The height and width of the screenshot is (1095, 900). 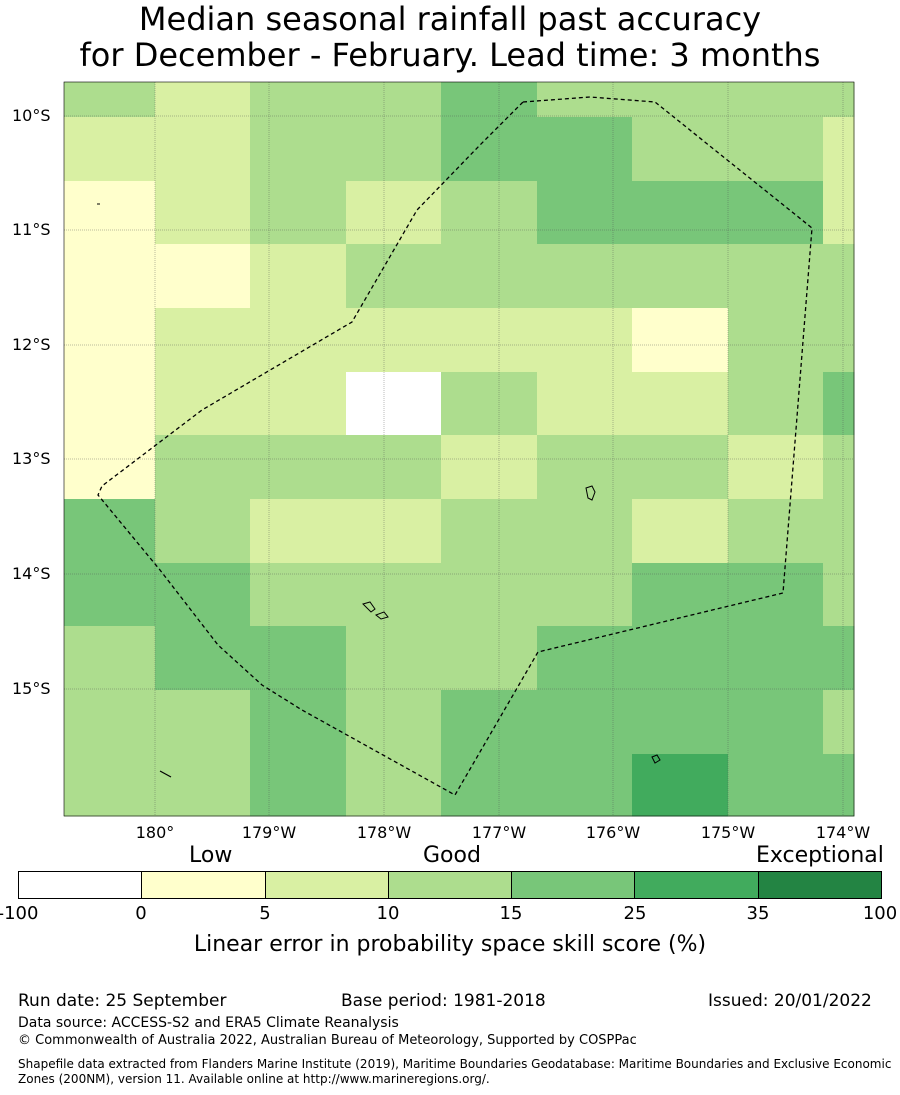 What do you see at coordinates (880, 913) in the screenshot?
I see `colorbar-tick: 100` at bounding box center [880, 913].